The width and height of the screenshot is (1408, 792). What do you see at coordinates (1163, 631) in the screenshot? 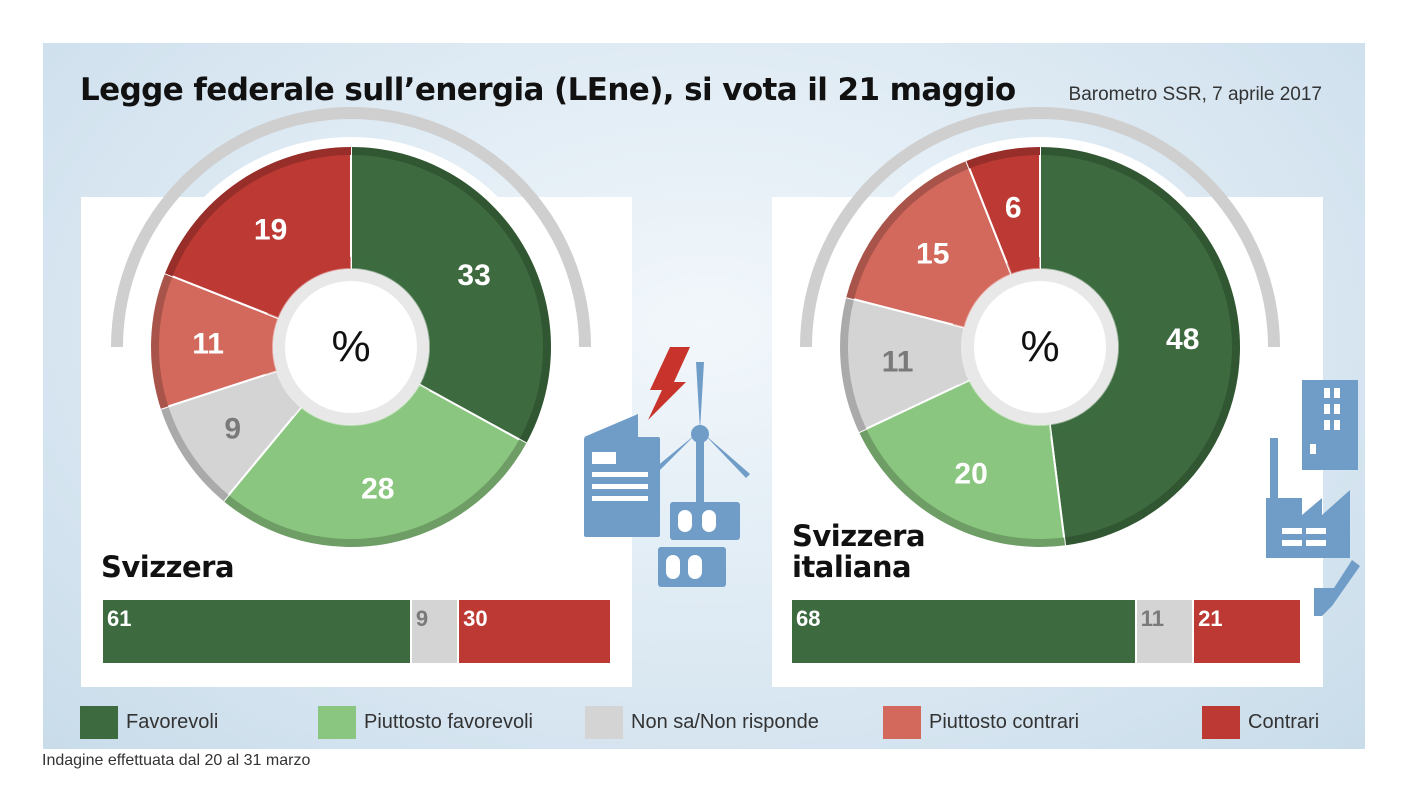
I see `bar-segment-non-sa-svizzera-italiana: 11` at bounding box center [1163, 631].